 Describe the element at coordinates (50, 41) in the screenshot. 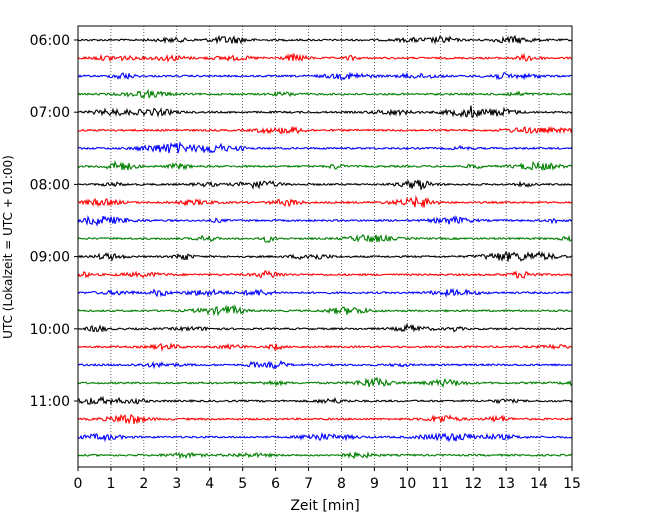

I see `y-tick-label: 06:00` at that location.